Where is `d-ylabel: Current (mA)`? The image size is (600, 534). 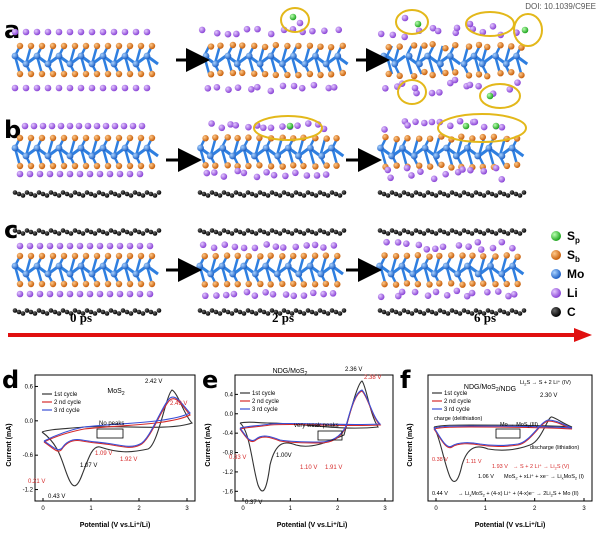 d-ylabel: Current (mA) is located at coordinates (9, 444).